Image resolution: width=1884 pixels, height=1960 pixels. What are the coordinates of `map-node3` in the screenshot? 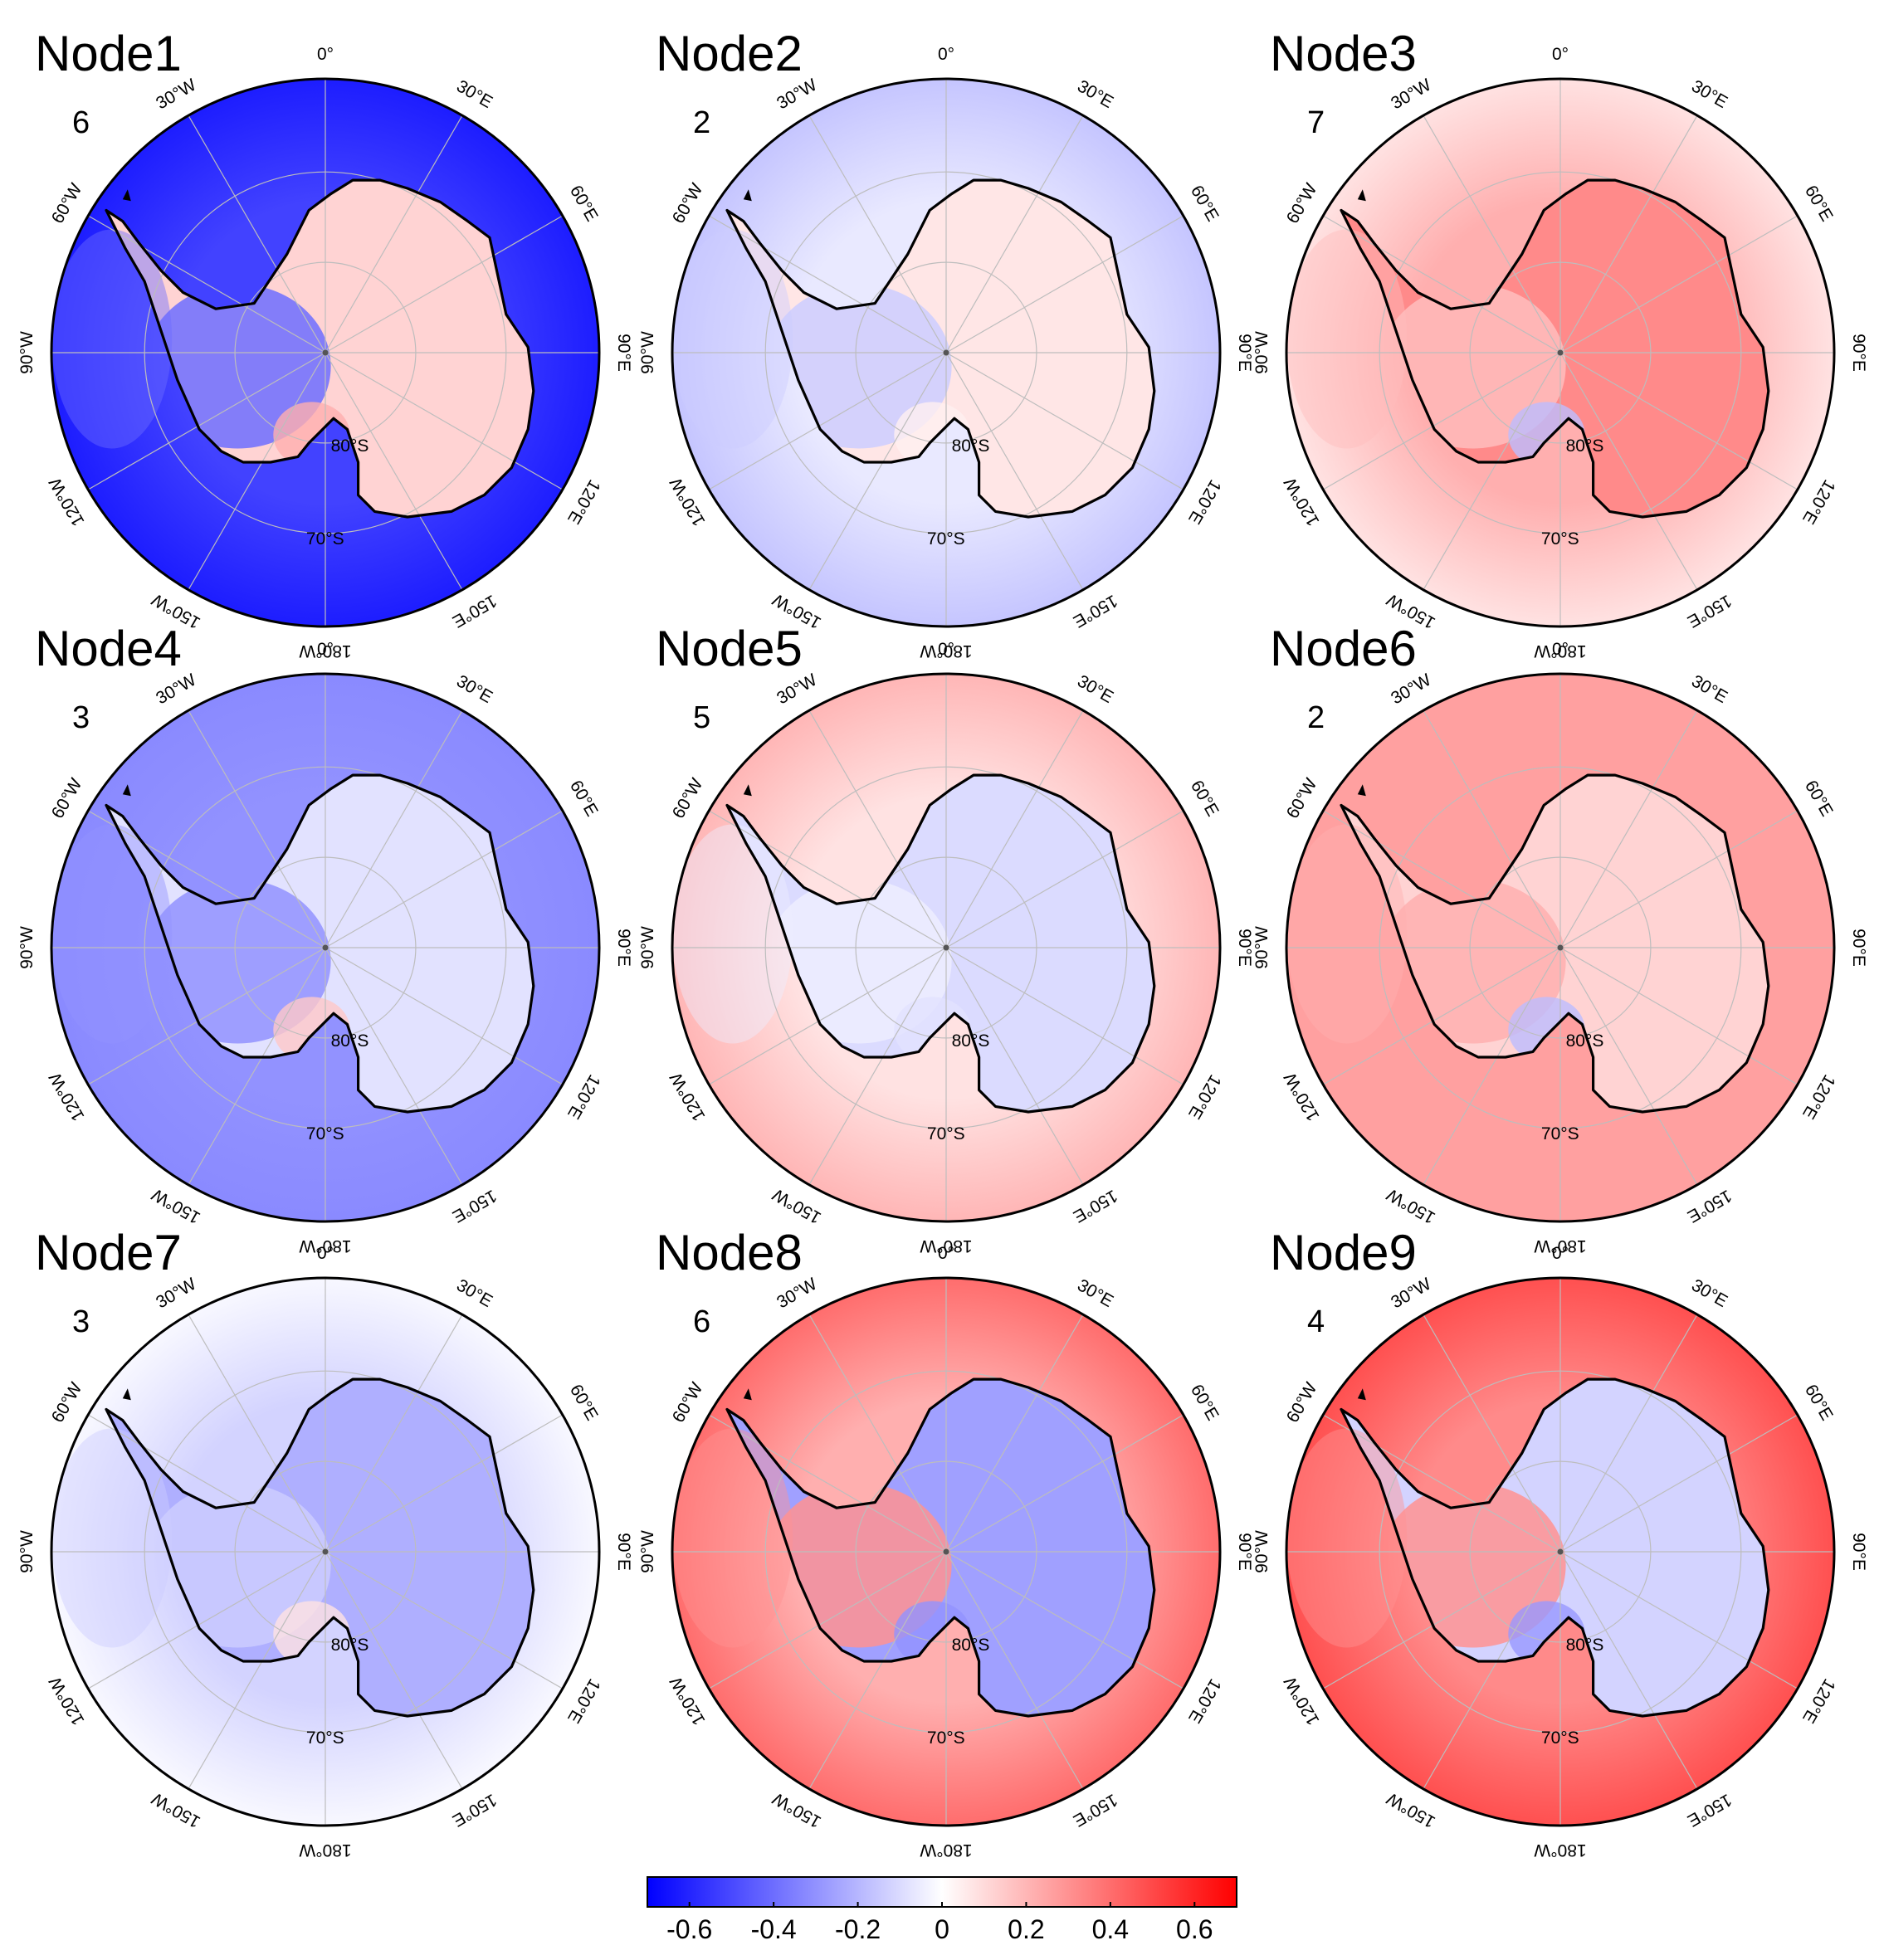 It's located at (1560, 353).